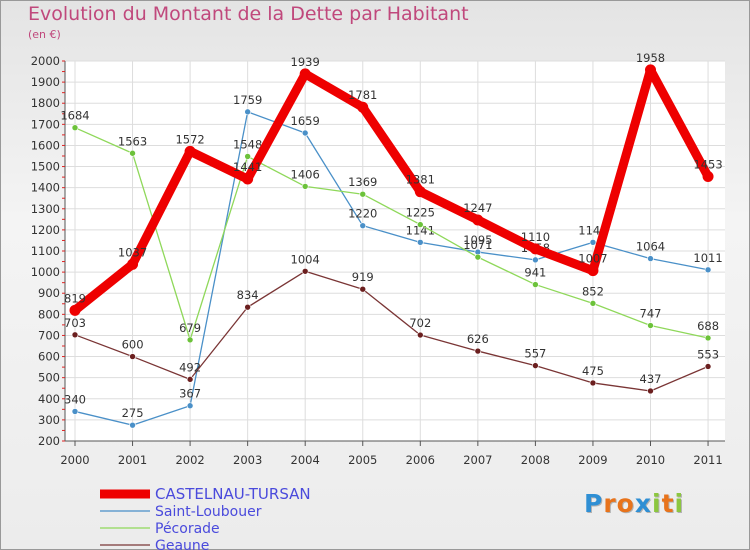  I want to click on data-label: 1141, so click(420, 230).